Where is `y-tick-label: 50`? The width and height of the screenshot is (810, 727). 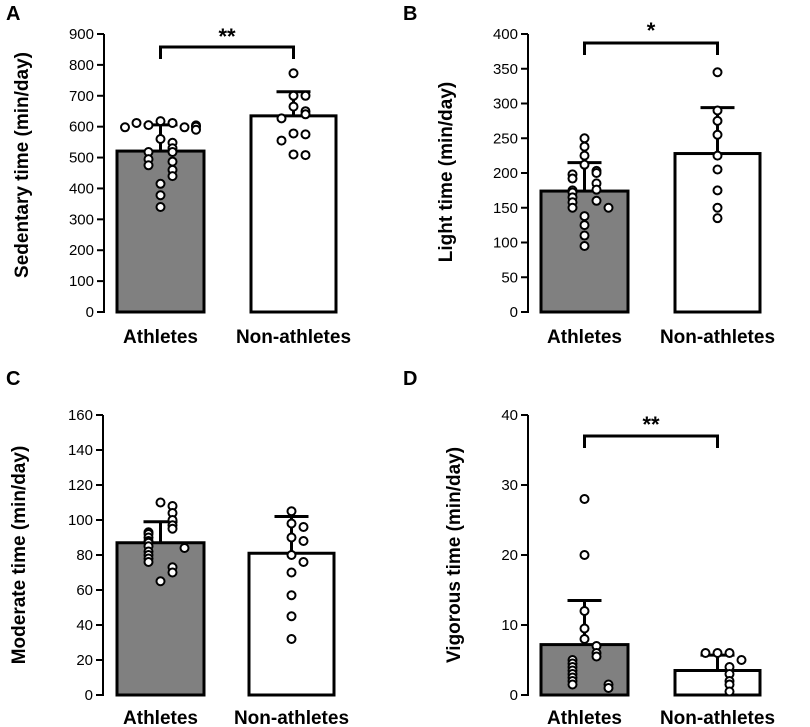
y-tick-label: 50 is located at coordinates (509, 277).